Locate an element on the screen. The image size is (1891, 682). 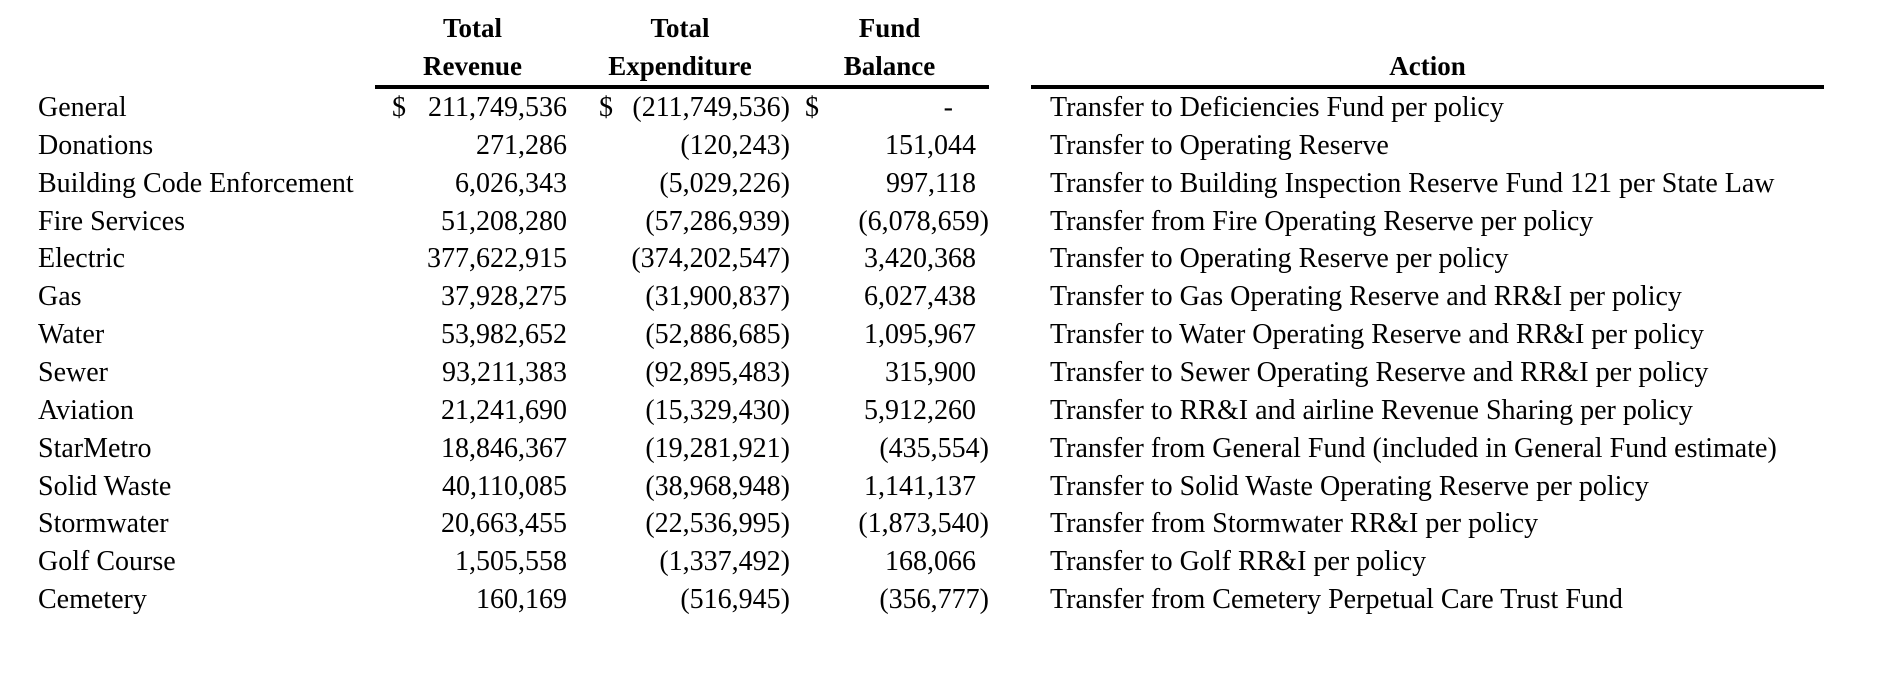
total-revenue-cell: 53,982,652 is located at coordinates (480, 335).